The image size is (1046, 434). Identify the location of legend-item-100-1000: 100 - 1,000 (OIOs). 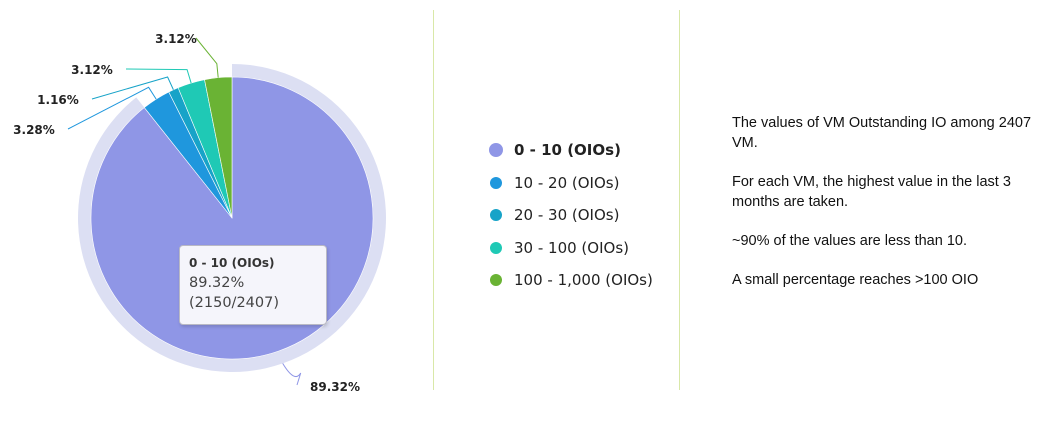
(571, 280).